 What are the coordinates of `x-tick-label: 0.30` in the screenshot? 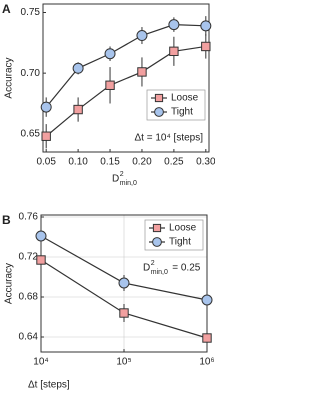 It's located at (205, 162).